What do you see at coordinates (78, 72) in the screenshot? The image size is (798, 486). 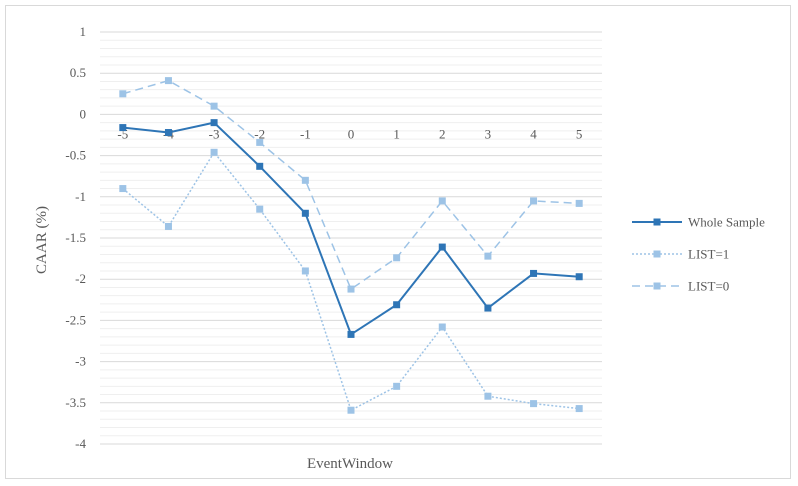 I see `y-tick-label: 0.5` at bounding box center [78, 72].